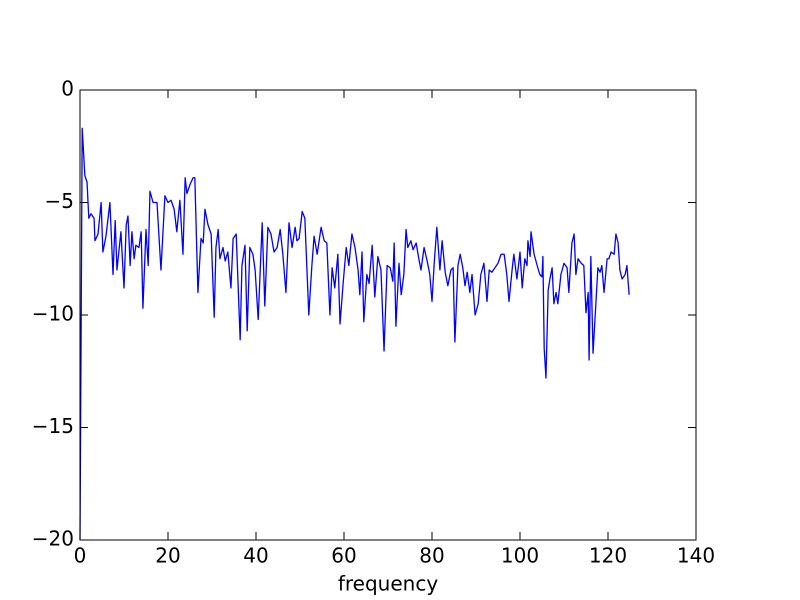 The width and height of the screenshot is (800, 600). I want to click on y-tick-label: −10, so click(53, 314).